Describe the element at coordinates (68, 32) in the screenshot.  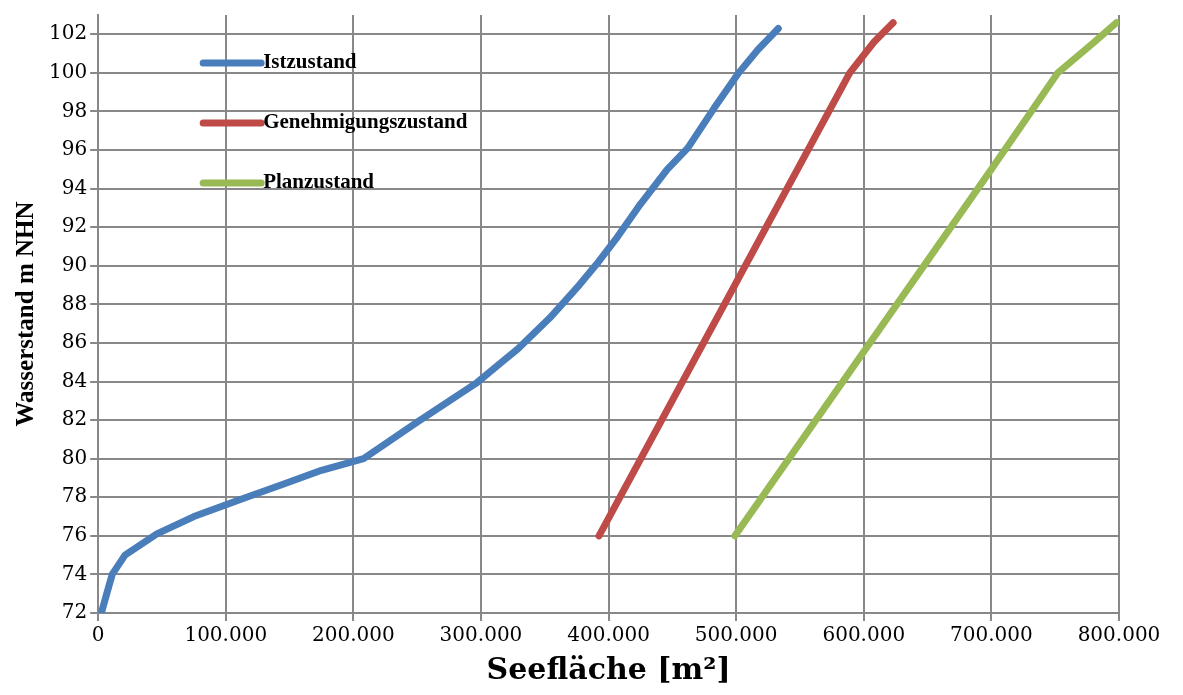
I see `y-tick-label: 102` at that location.